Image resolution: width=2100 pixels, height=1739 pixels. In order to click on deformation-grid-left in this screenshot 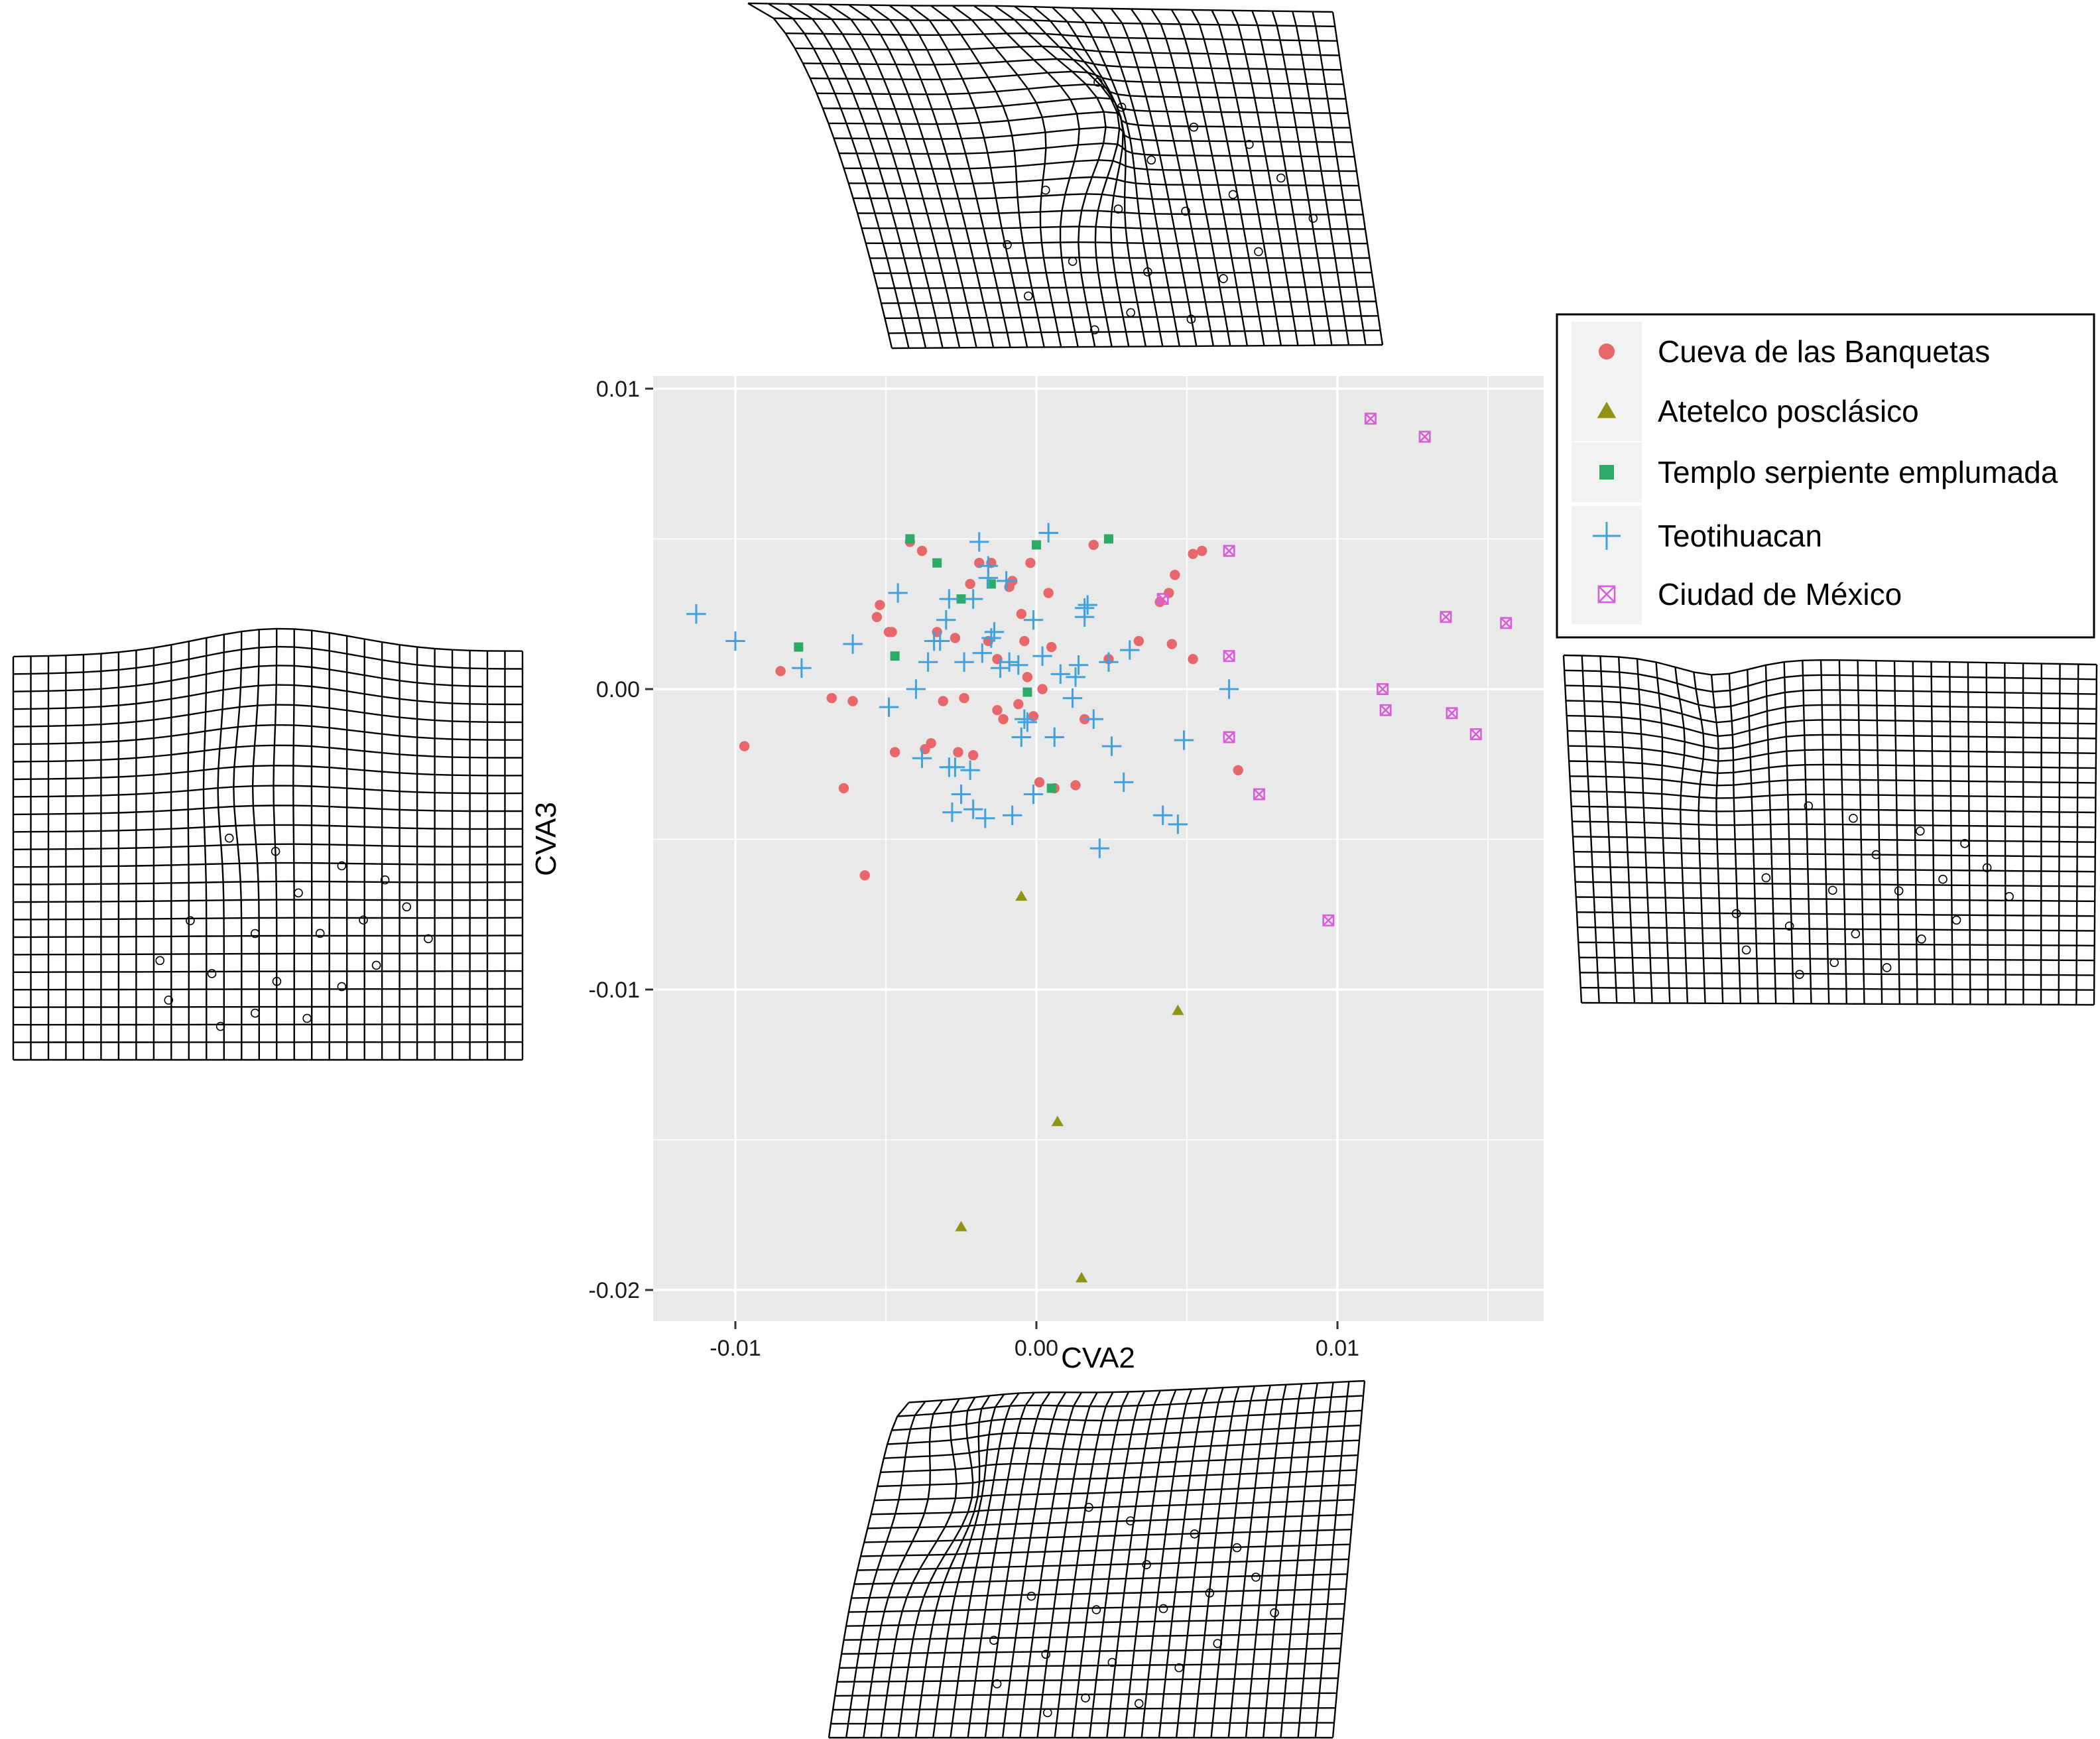, I will do `click(268, 844)`.